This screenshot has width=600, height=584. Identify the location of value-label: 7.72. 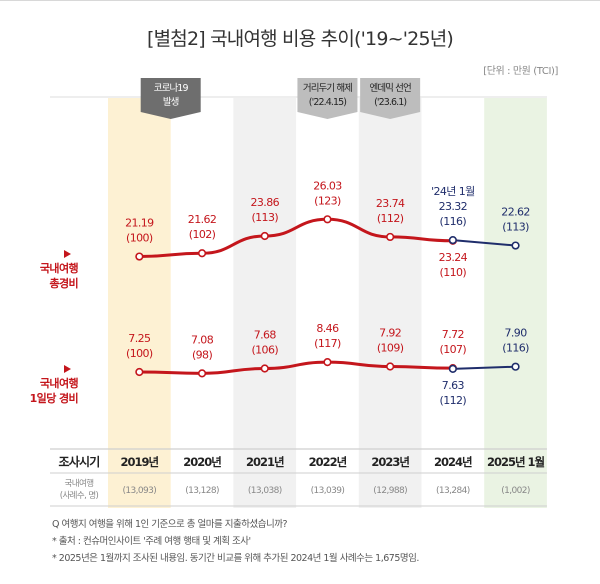
(453, 334).